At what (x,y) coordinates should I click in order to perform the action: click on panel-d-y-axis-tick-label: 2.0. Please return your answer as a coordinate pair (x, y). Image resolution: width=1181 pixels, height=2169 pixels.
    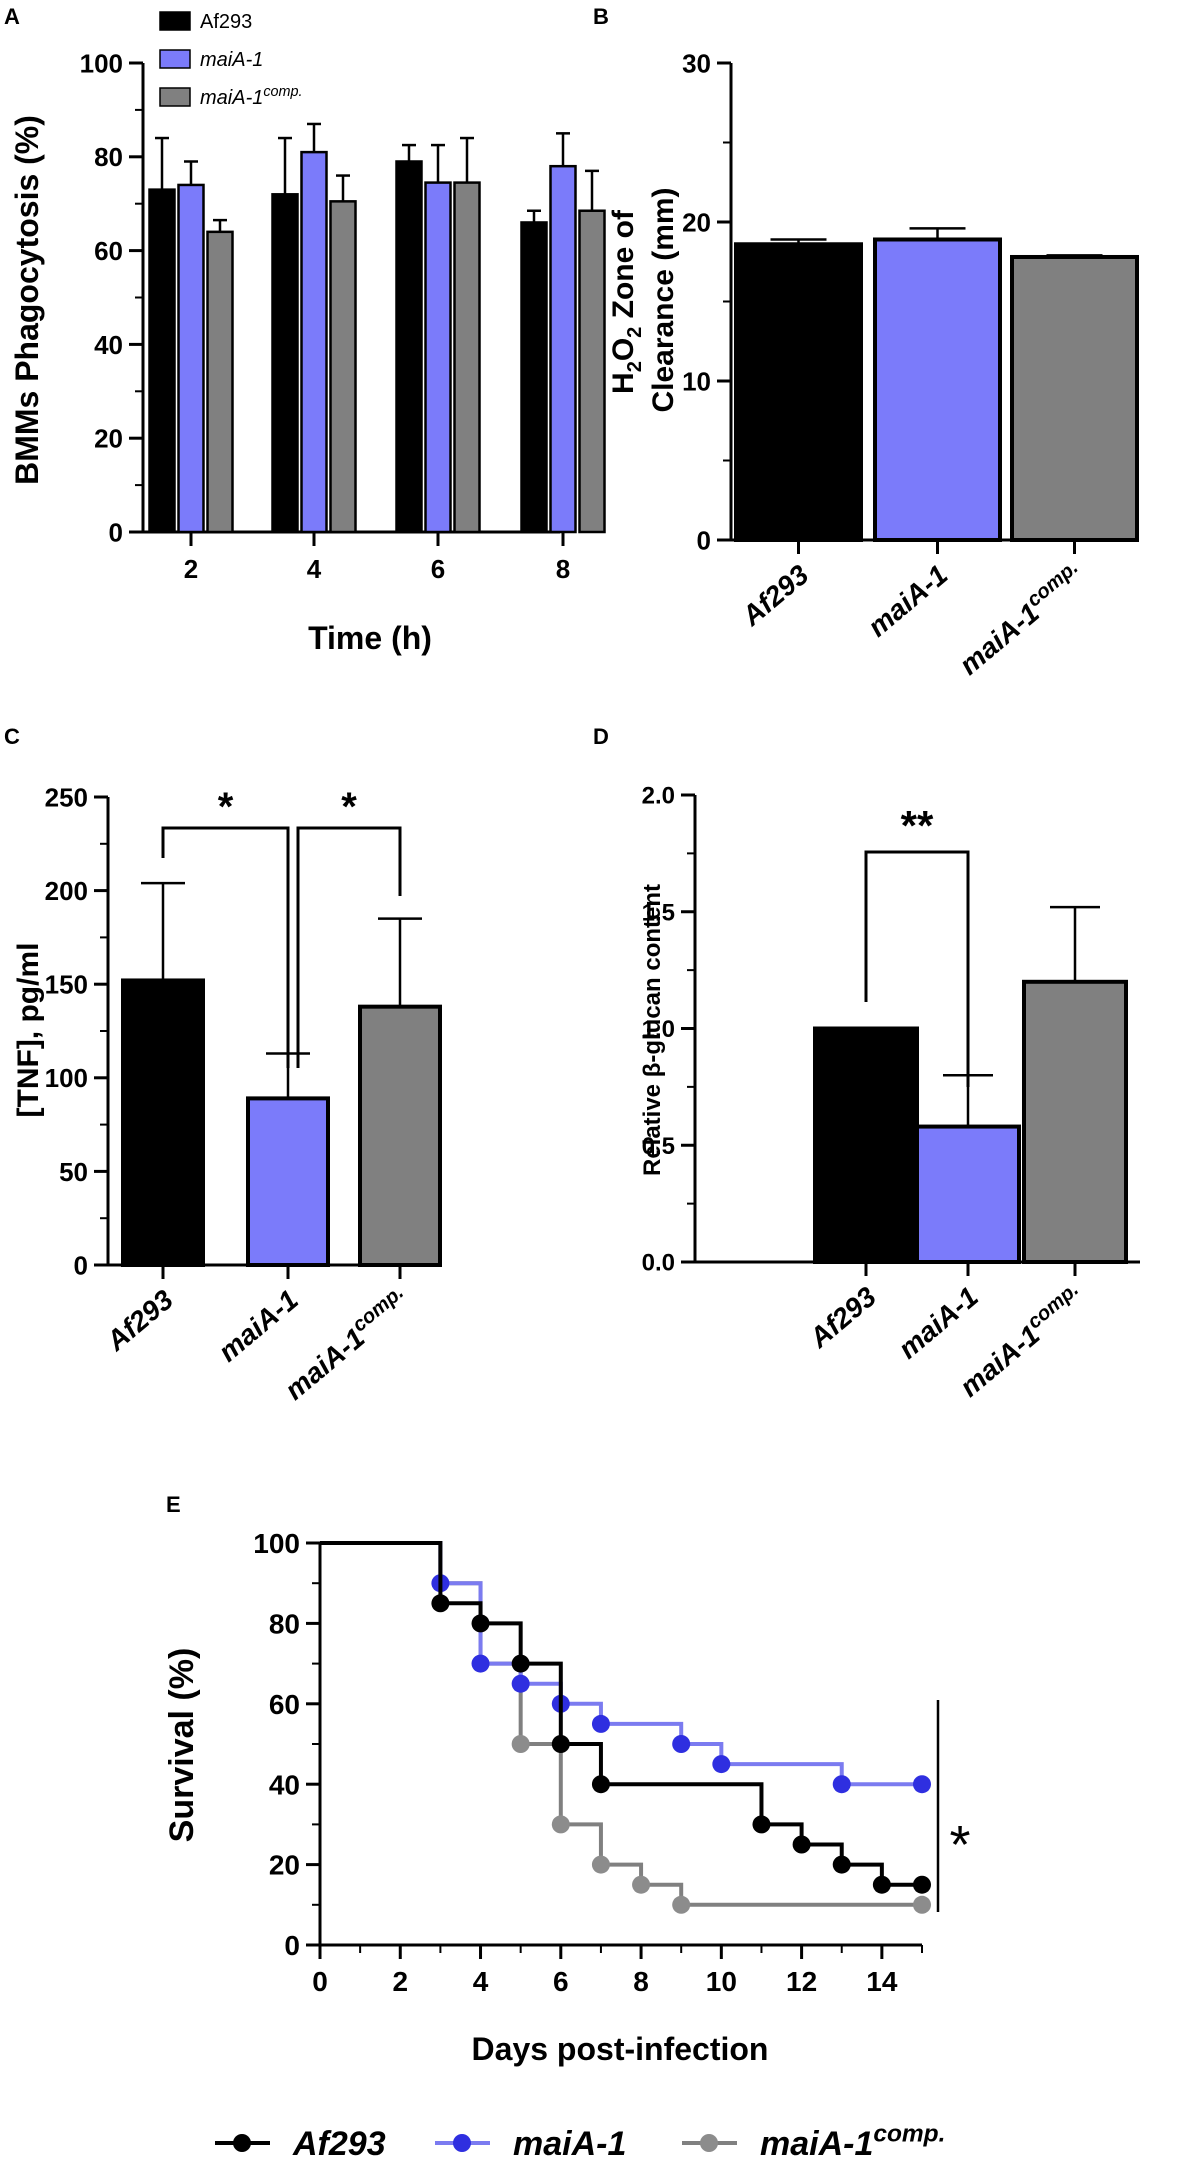
    Looking at the image, I should click on (658, 796).